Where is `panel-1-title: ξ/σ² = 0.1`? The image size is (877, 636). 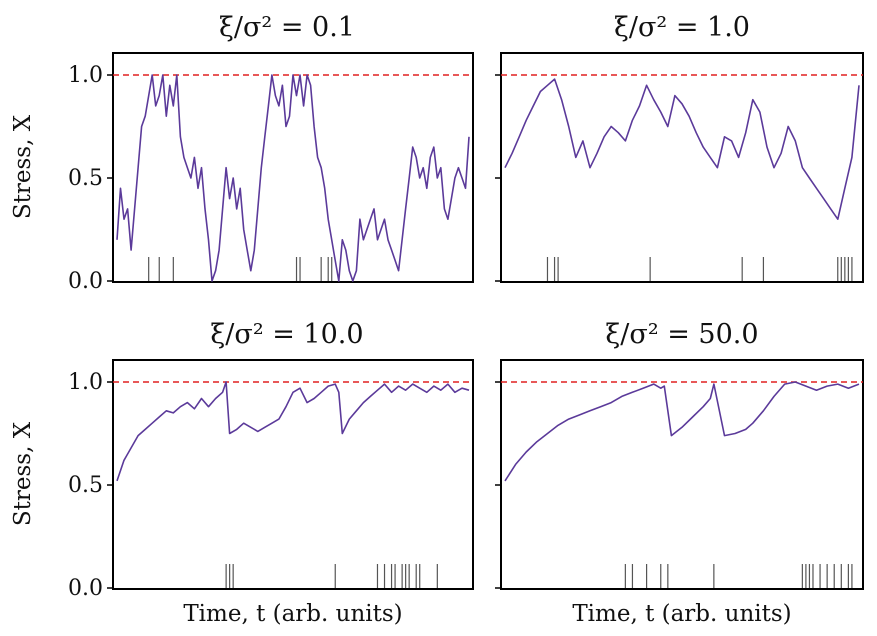
panel-1-title: ξ/σ² = 0.1 is located at coordinates (287, 27).